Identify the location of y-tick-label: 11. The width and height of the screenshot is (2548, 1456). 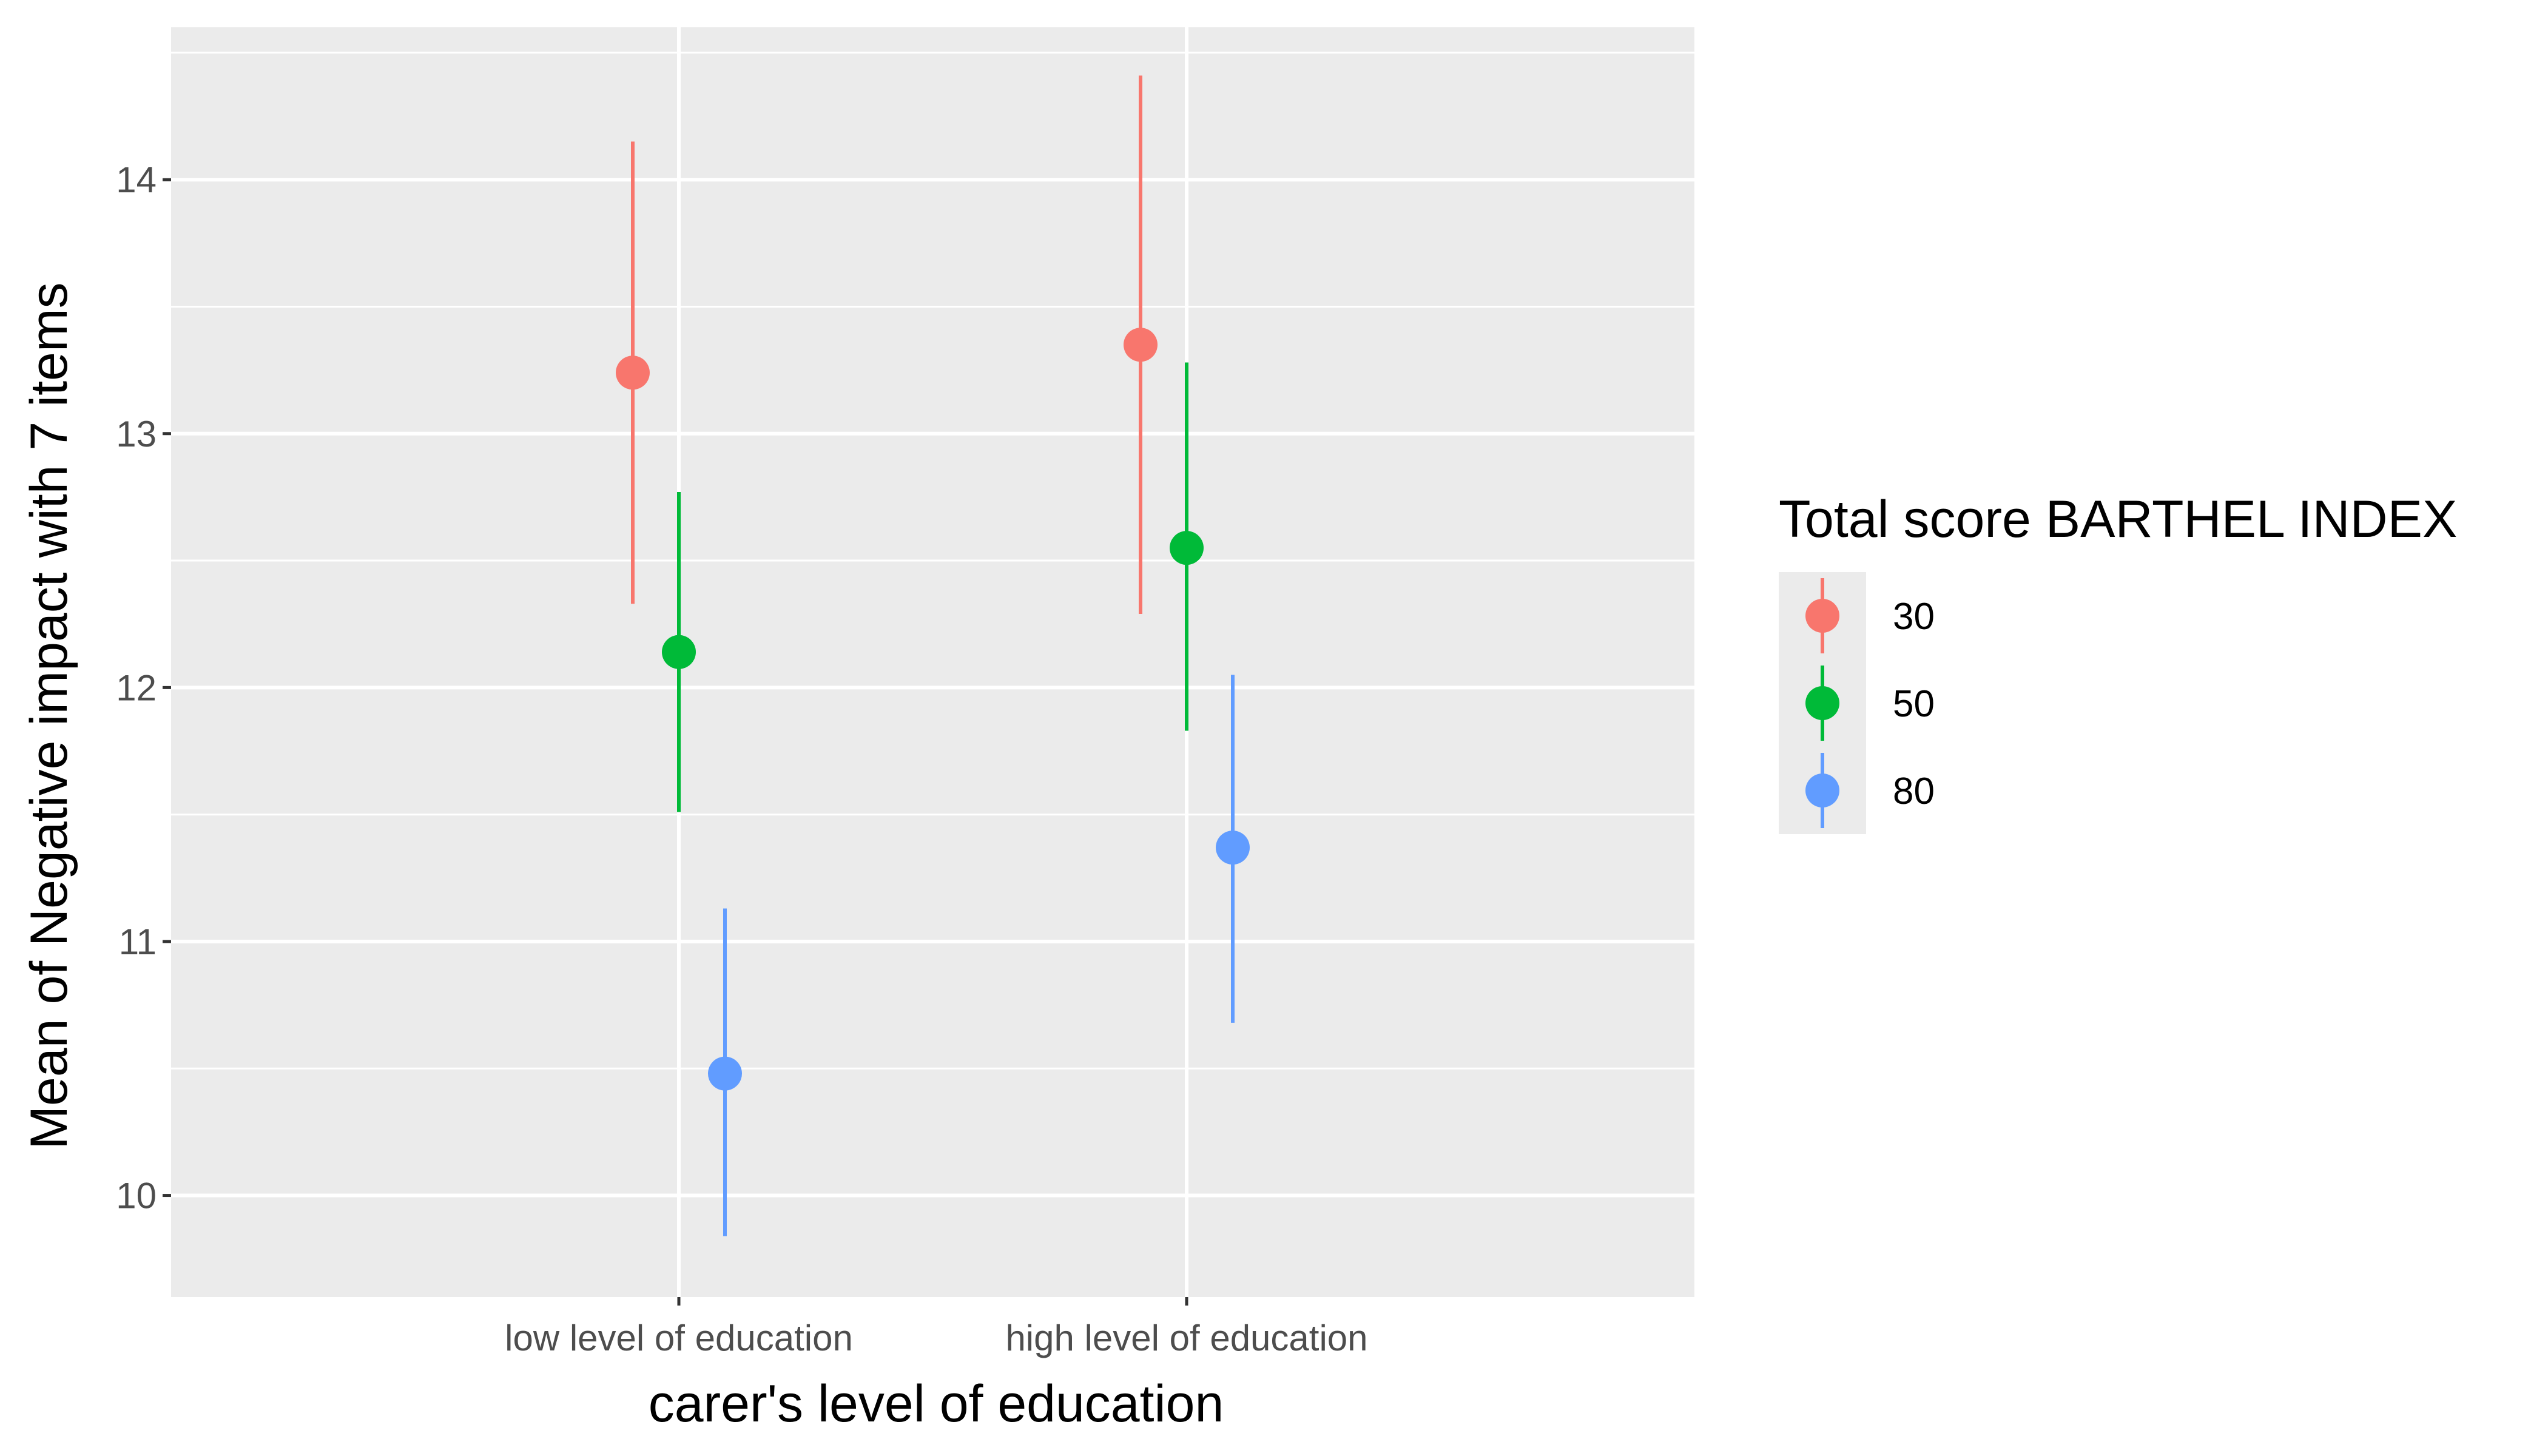
(138, 942).